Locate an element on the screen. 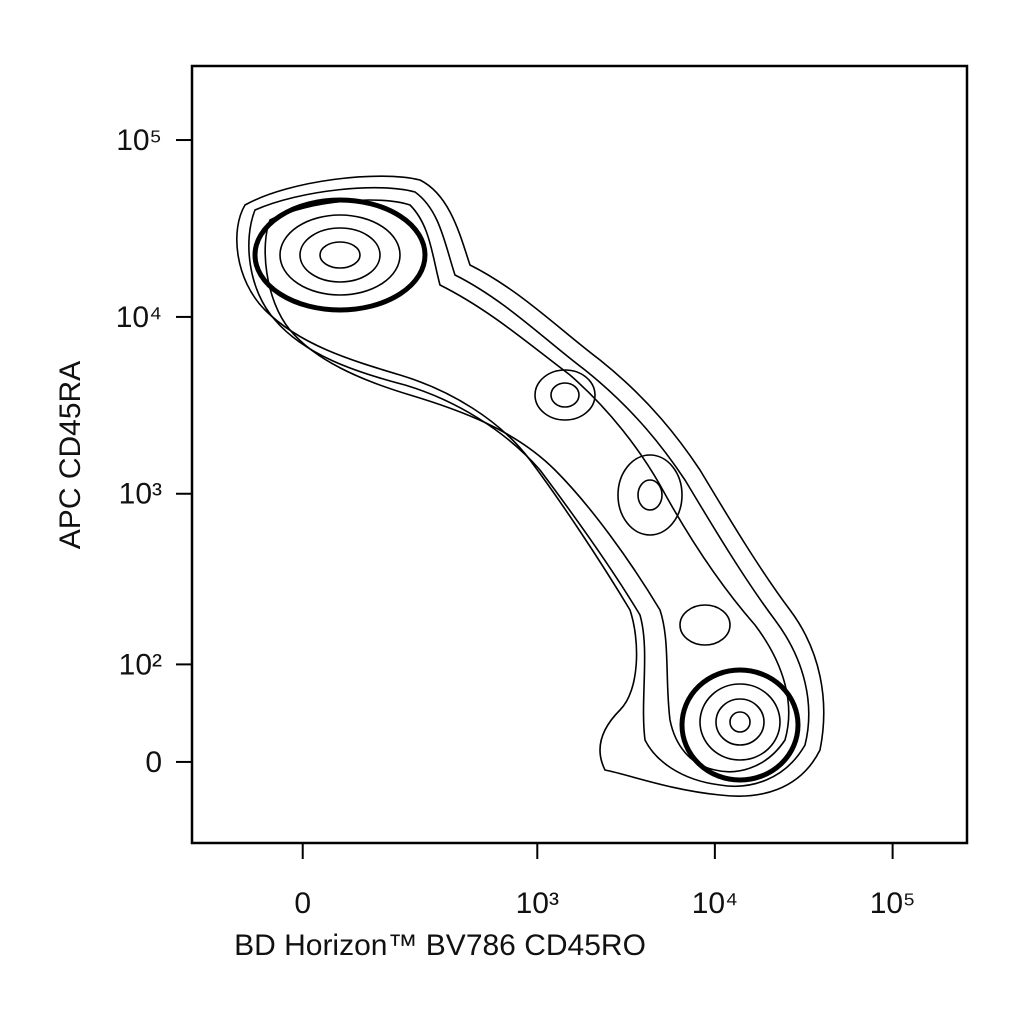 The image size is (1024, 1029). x-axis-label: BD Horizon™ BV786 CD45RO is located at coordinates (440, 945).